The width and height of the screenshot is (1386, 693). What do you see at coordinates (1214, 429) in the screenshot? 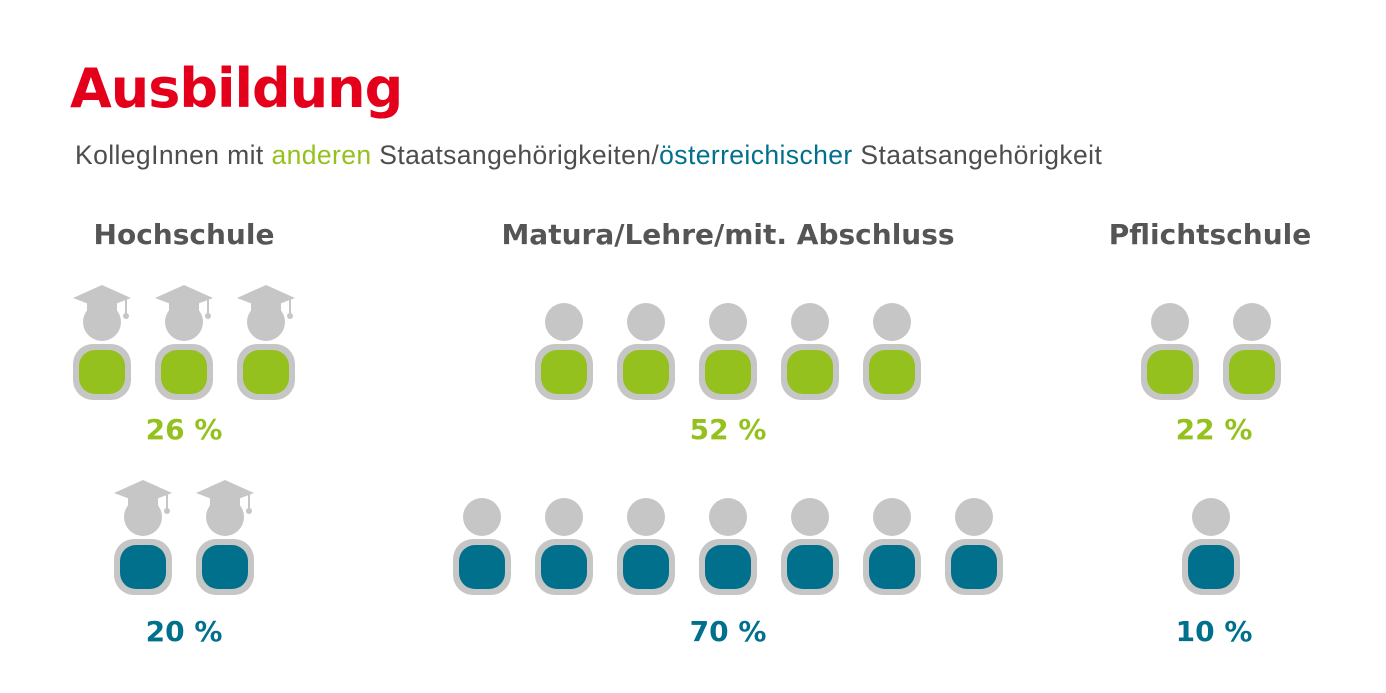
I see `value-label-pflichtschule-foreign: 22 %` at bounding box center [1214, 429].